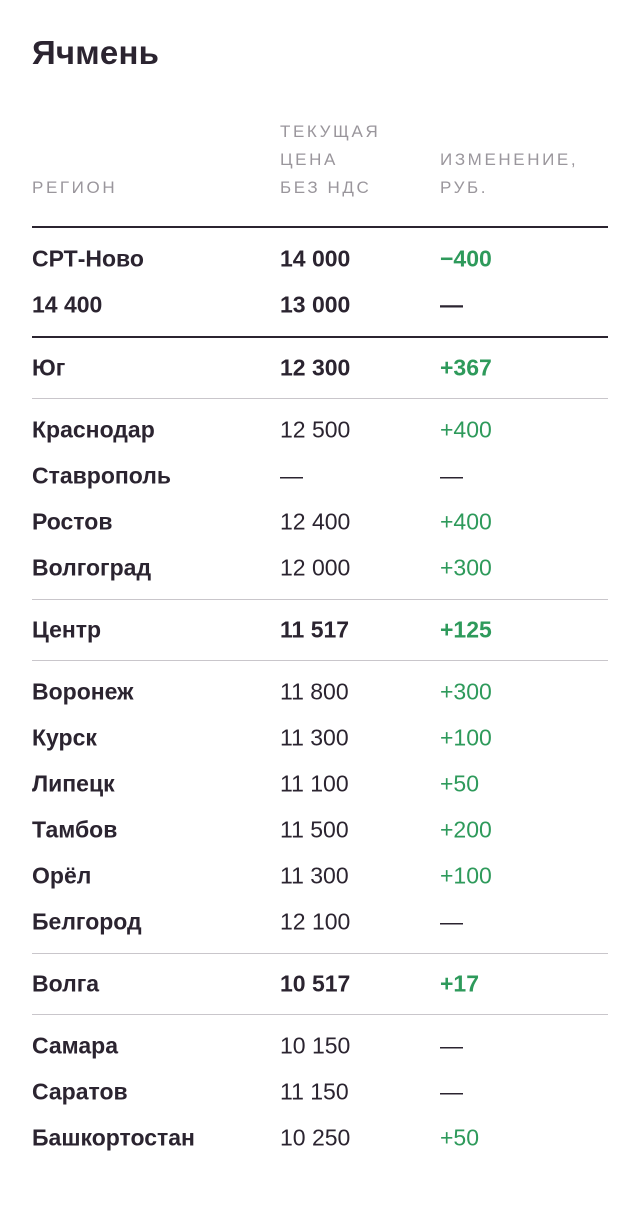  What do you see at coordinates (93, 429) in the screenshot?
I see `region-name: Краснодар` at bounding box center [93, 429].